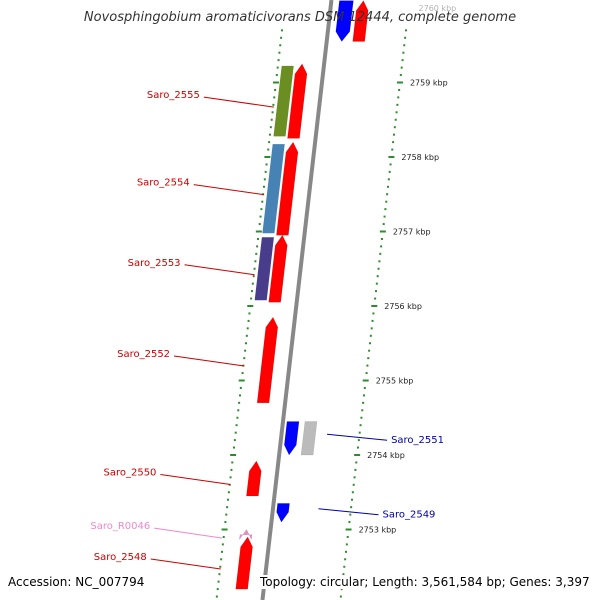 This screenshot has height=600, width=600. Describe the element at coordinates (283, 101) in the screenshot. I see `gene-saro_2555-cog-bar` at that location.